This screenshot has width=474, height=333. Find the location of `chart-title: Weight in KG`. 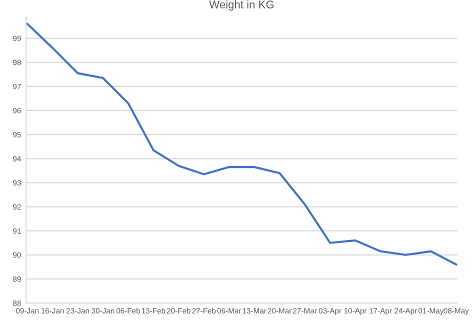

chart-title: Weight in KG is located at coordinates (241, 5).